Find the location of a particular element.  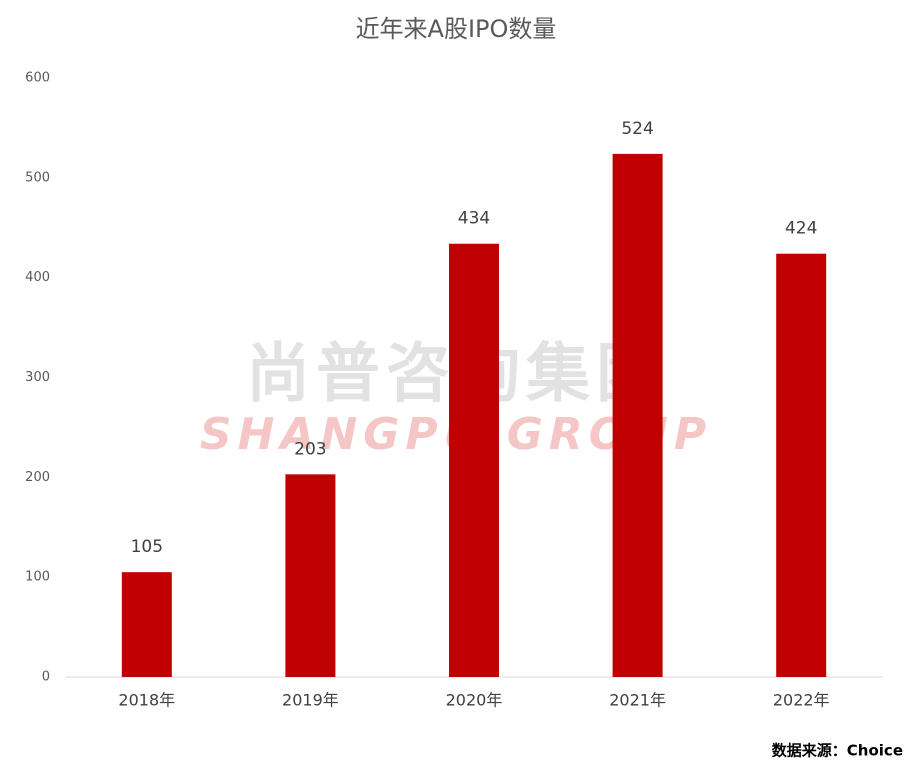

x-tick-label: 2020年 is located at coordinates (474, 700).